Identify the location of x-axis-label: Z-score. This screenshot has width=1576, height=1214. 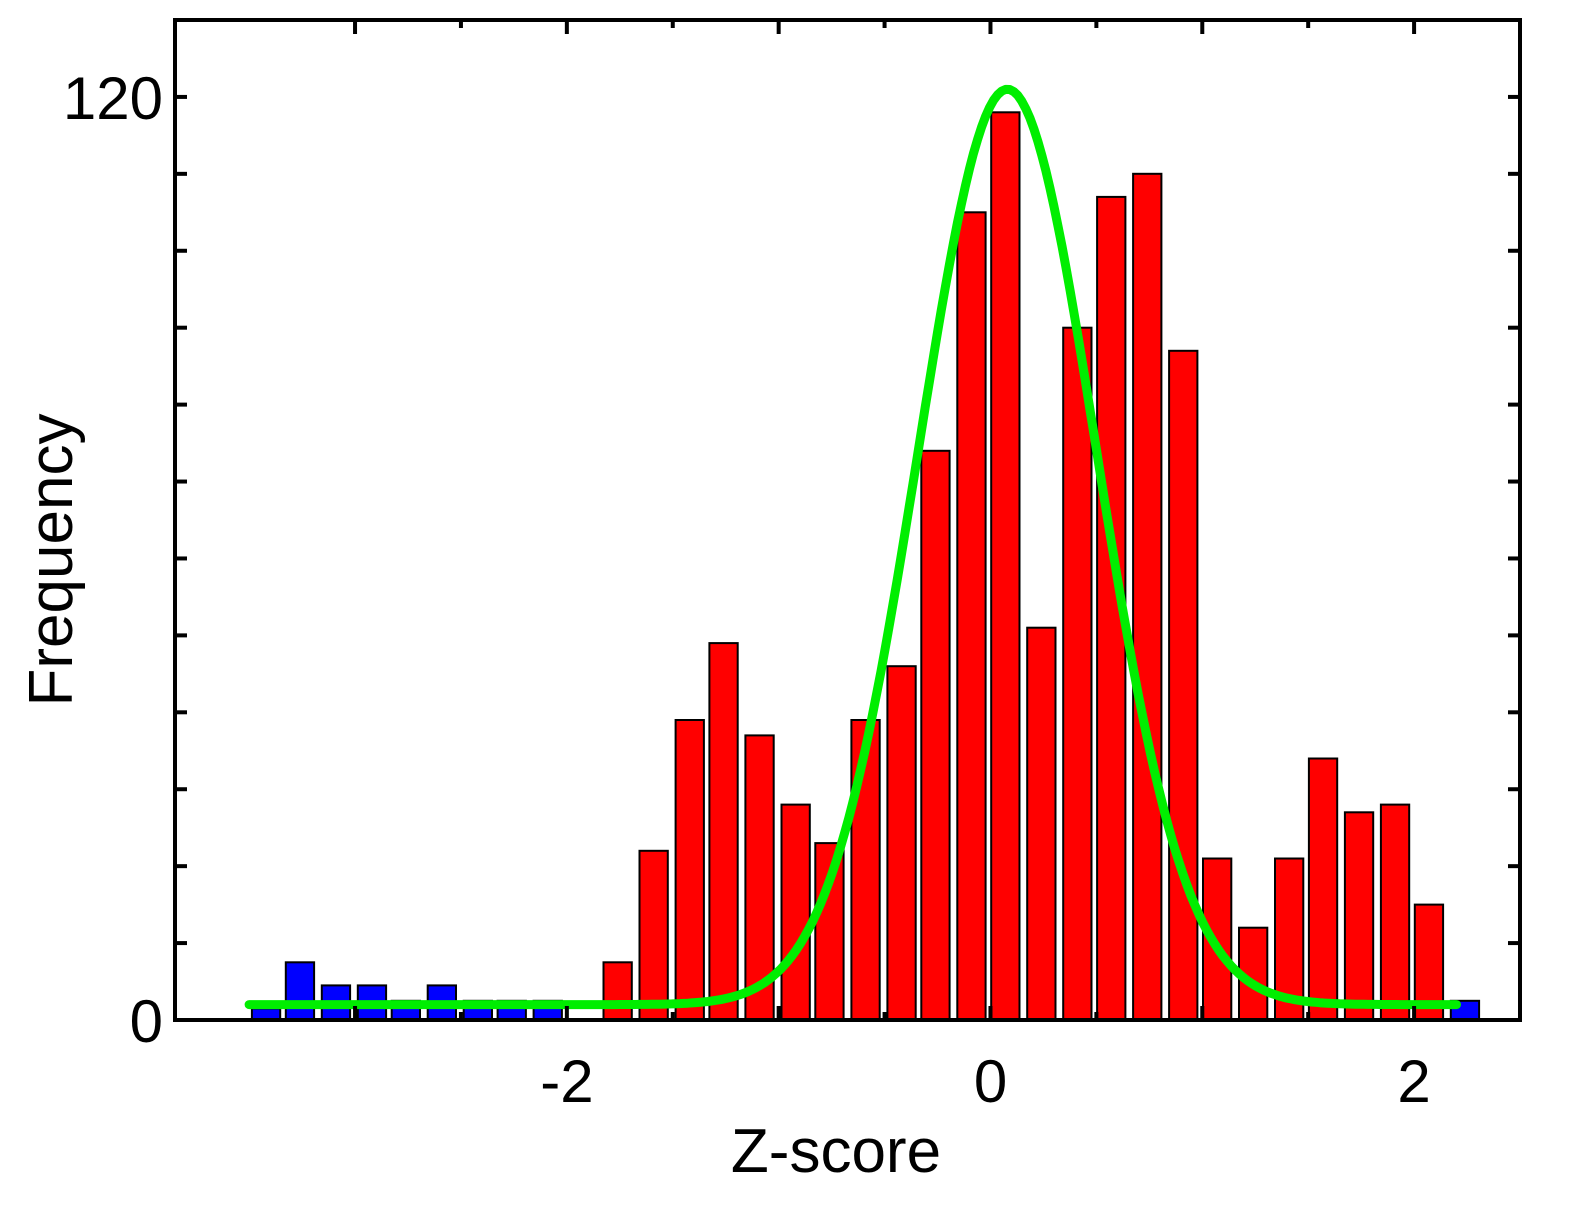
(836, 1151).